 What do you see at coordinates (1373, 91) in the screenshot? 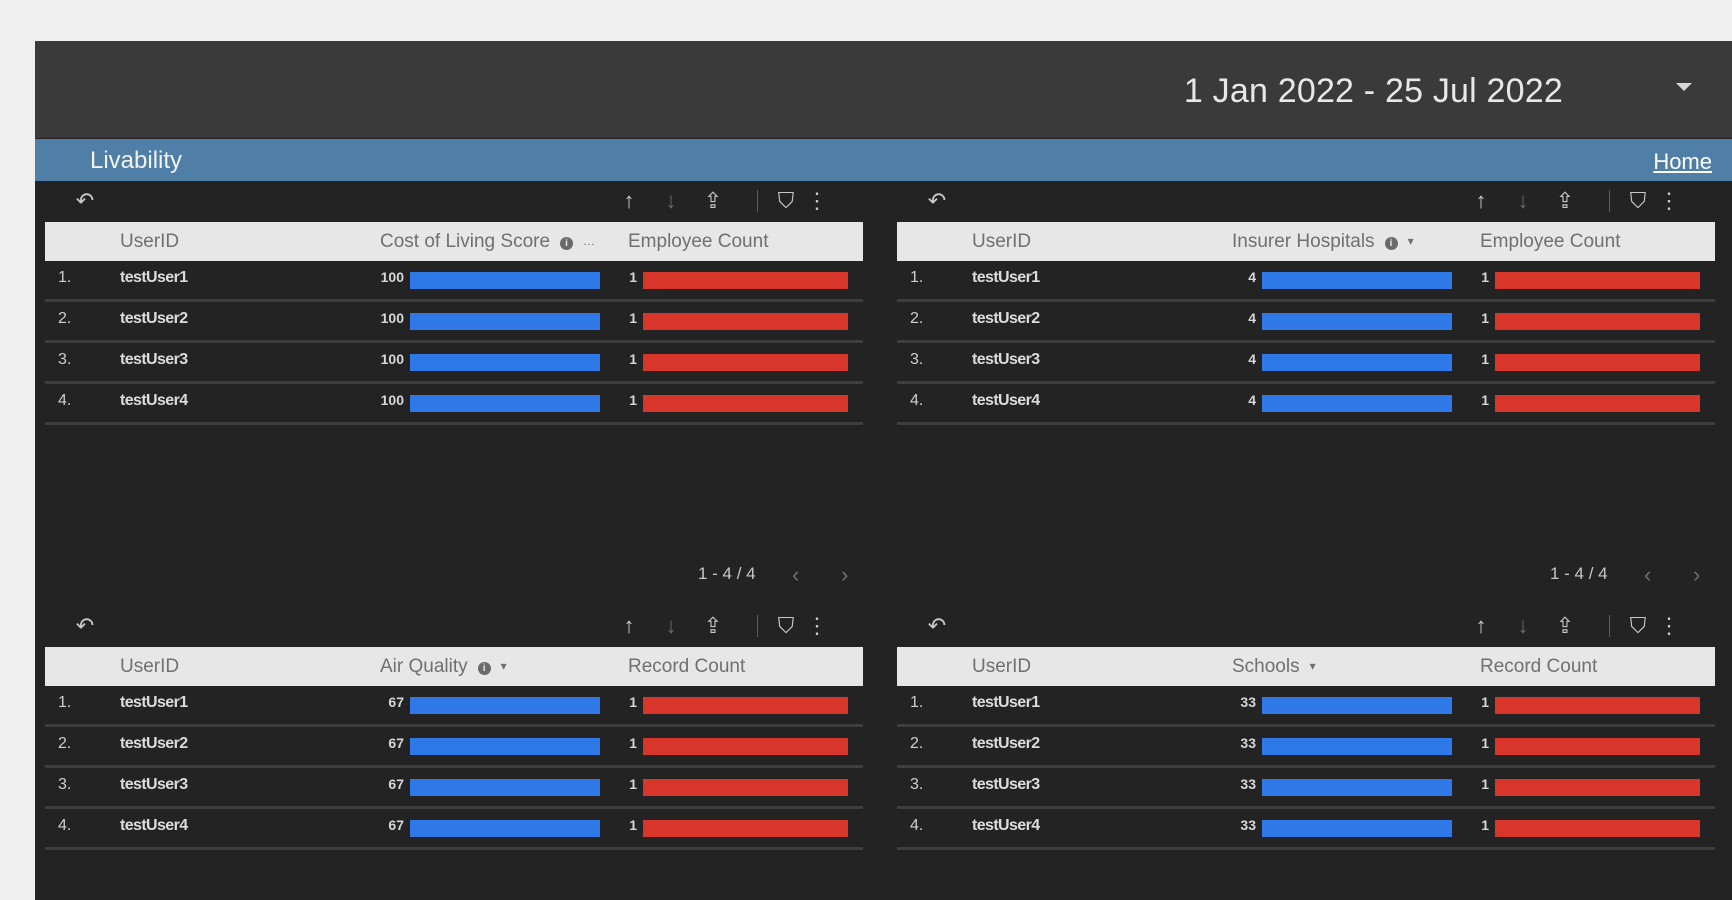
I see `date-range-control: 1 Jan 2022 - 25 Jul 2022` at bounding box center [1373, 91].